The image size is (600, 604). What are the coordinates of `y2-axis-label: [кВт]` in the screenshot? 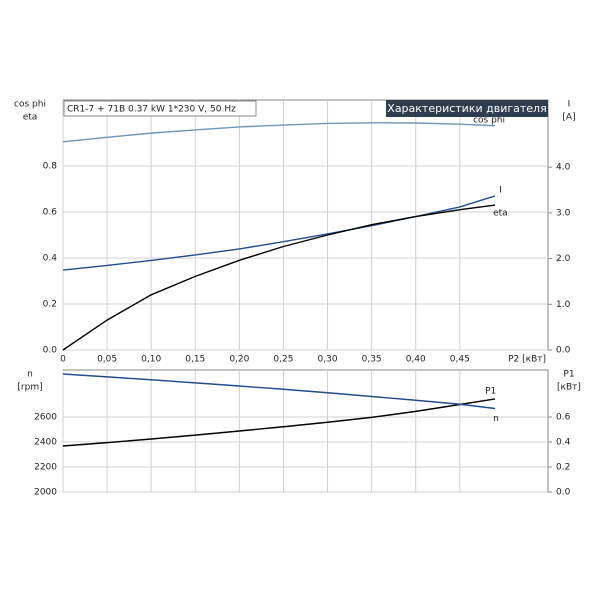 It's located at (569, 388).